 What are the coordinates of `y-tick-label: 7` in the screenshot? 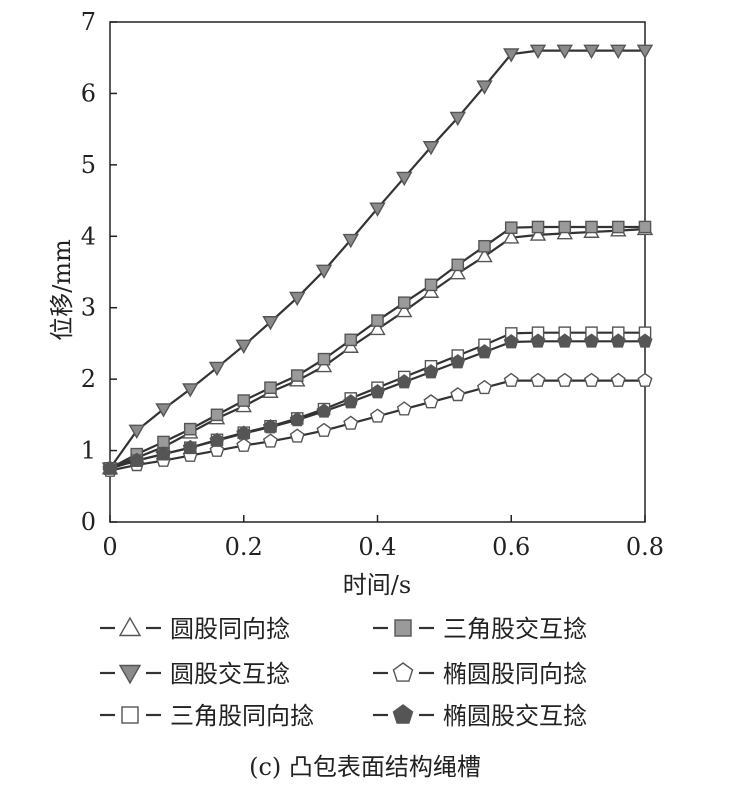 It's located at (88, 22).